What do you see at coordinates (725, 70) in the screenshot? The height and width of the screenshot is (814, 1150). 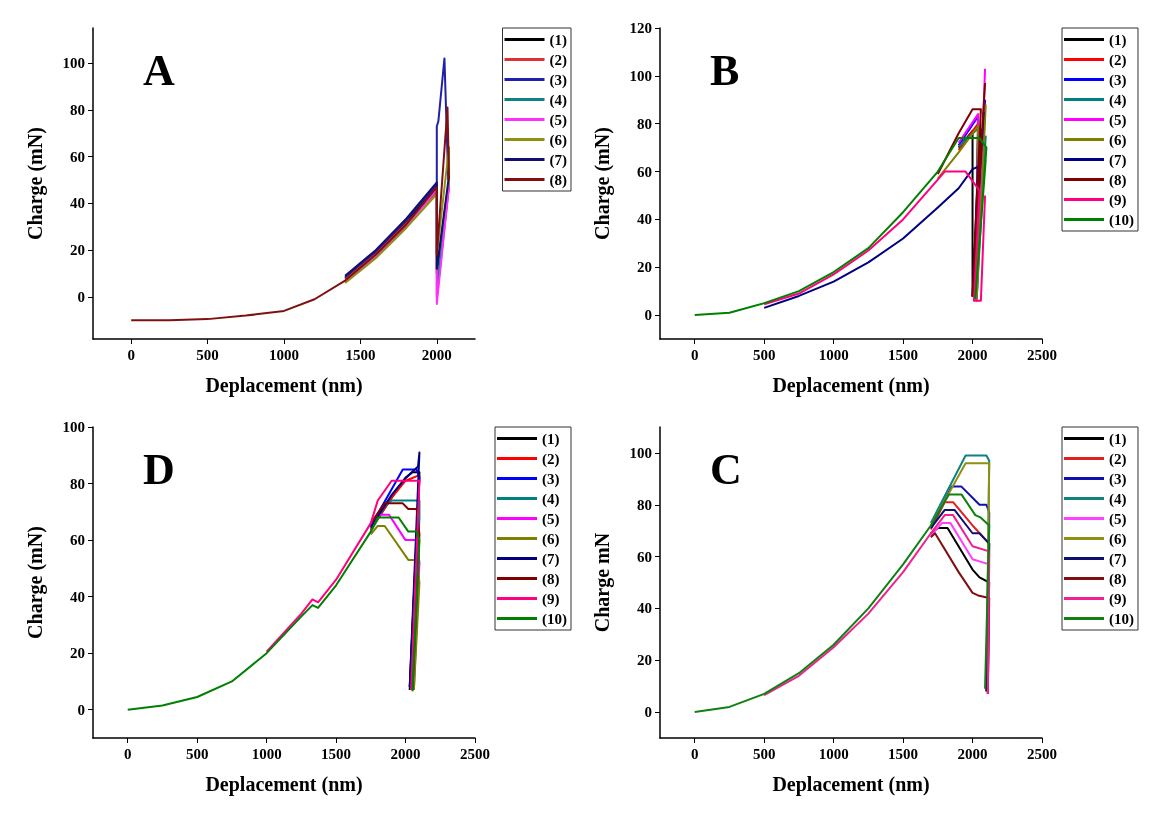 I see `chart-title: B` at bounding box center [725, 70].